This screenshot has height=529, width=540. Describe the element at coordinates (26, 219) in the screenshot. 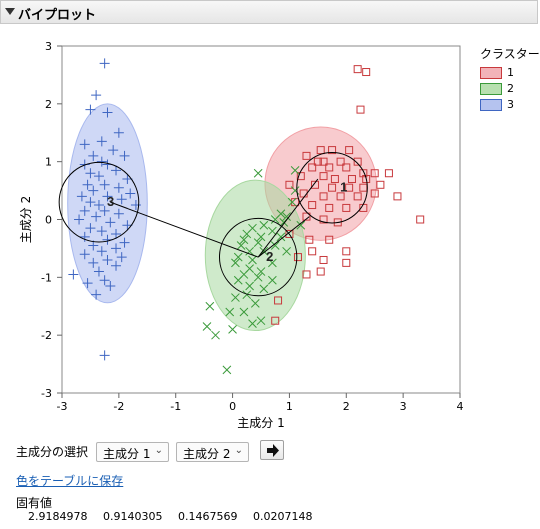

I see `y-axis-label: 主成分 2` at that location.